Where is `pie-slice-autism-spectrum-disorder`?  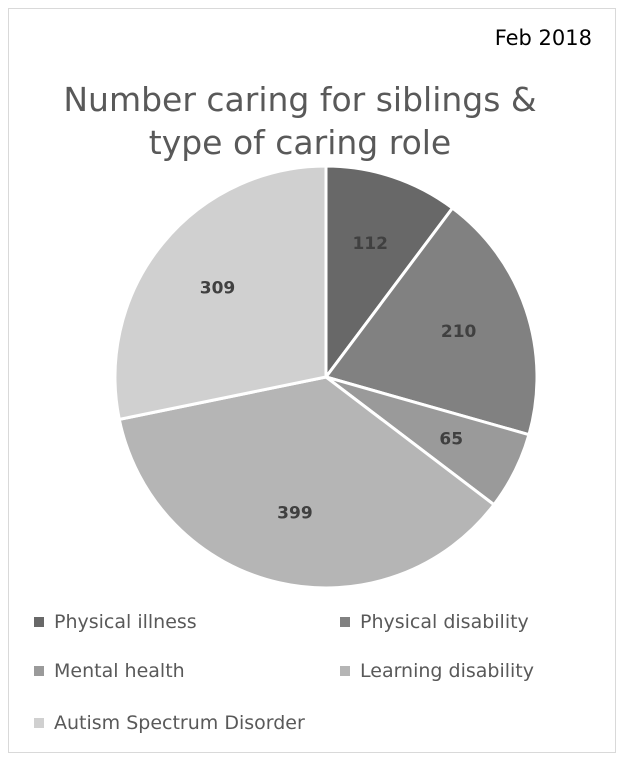 pie-slice-autism-spectrum-disorder is located at coordinates (220, 292).